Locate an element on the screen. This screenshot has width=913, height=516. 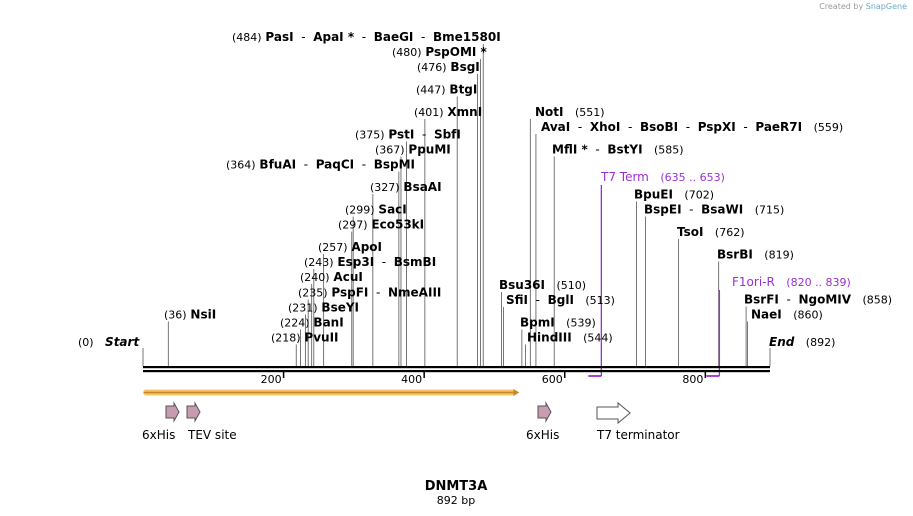
enzyme-label: BsrBI (819) is located at coordinates (755, 255).